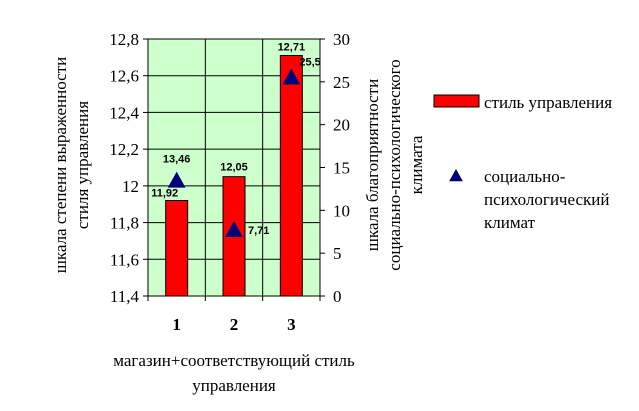 Image resolution: width=639 pixels, height=411 pixels. What do you see at coordinates (234, 385) in the screenshot?
I see `x-axis-title: управления` at bounding box center [234, 385].